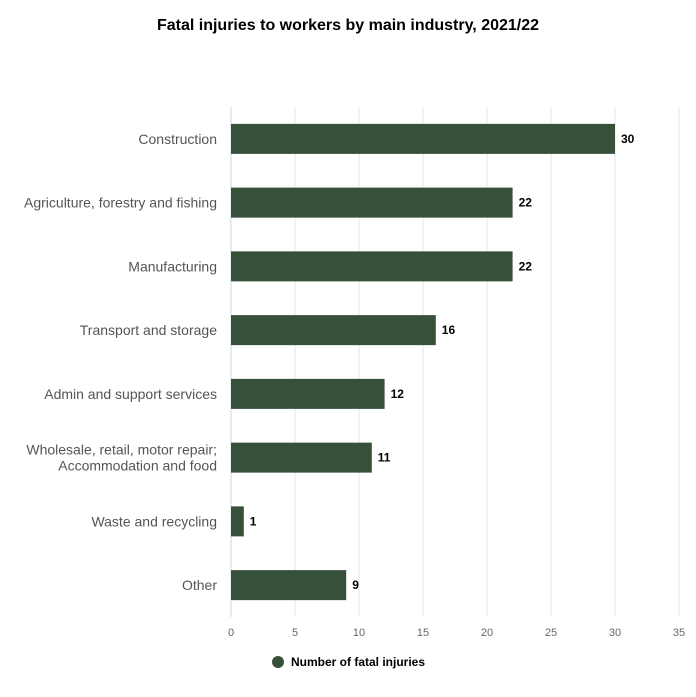  I want to click on x-tick-label: 0, so click(231, 633).